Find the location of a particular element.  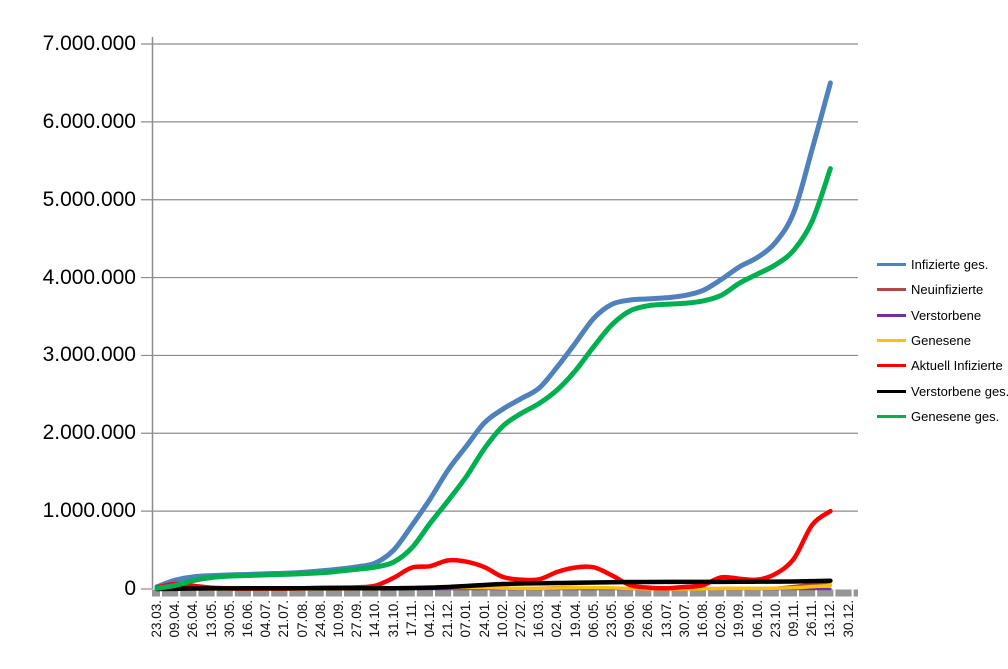

x-axis-tick-label: 26.04. is located at coordinates (193, 619).